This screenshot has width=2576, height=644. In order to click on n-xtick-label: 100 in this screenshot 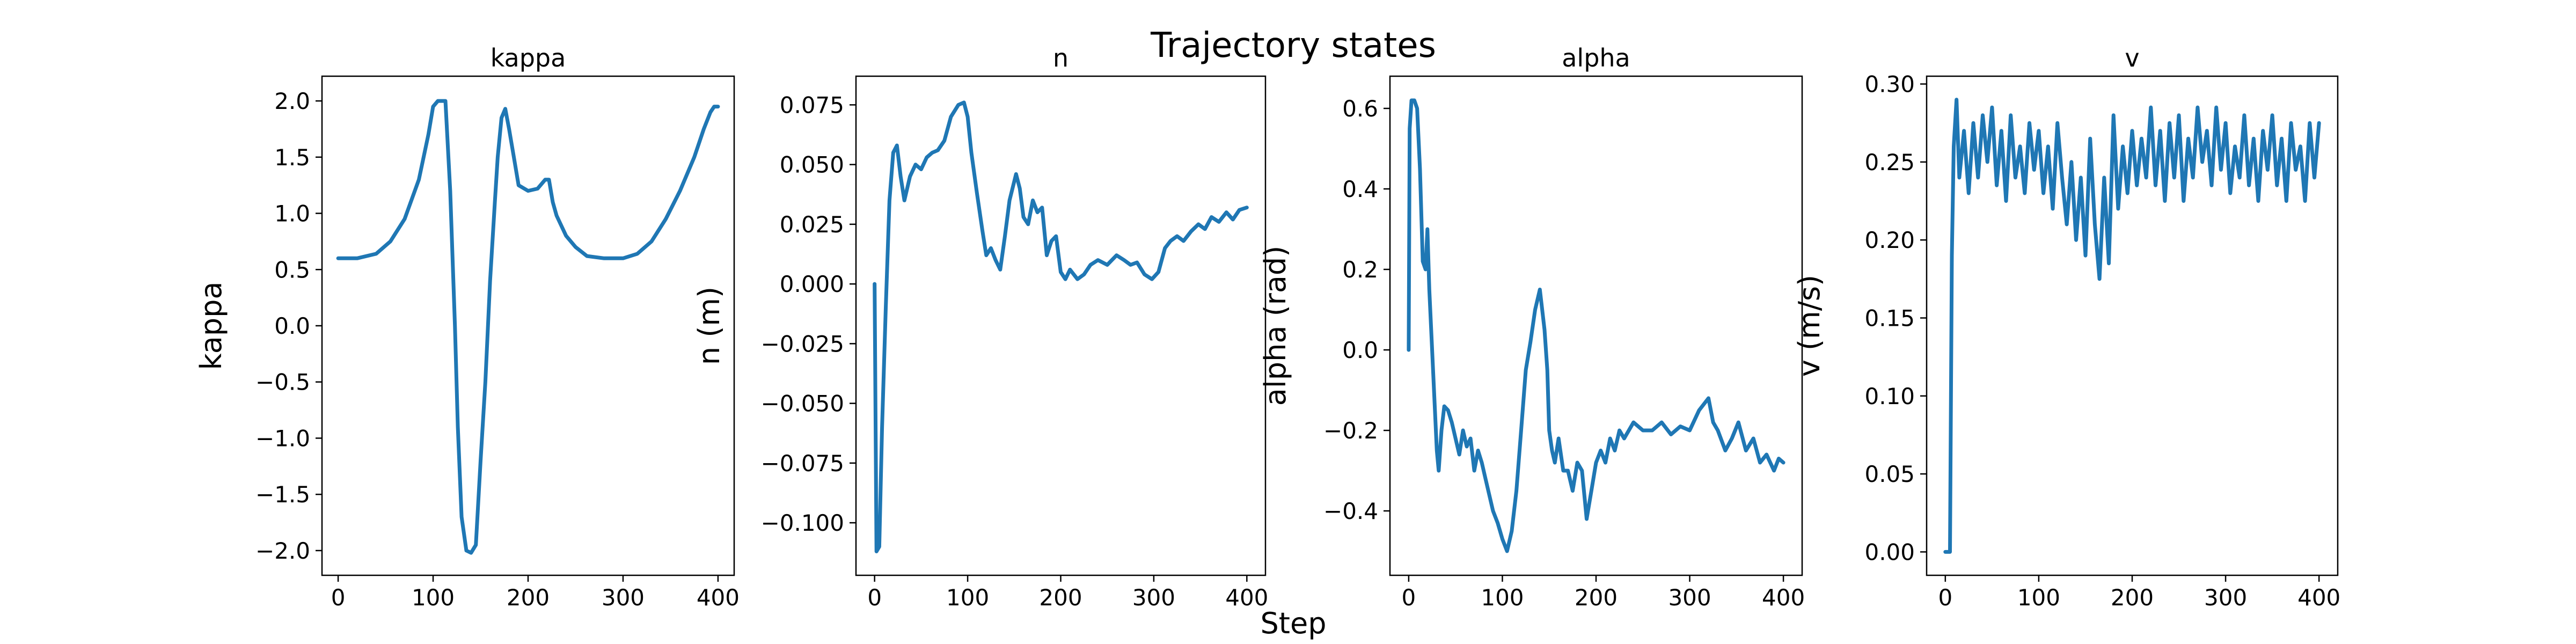, I will do `click(967, 597)`.